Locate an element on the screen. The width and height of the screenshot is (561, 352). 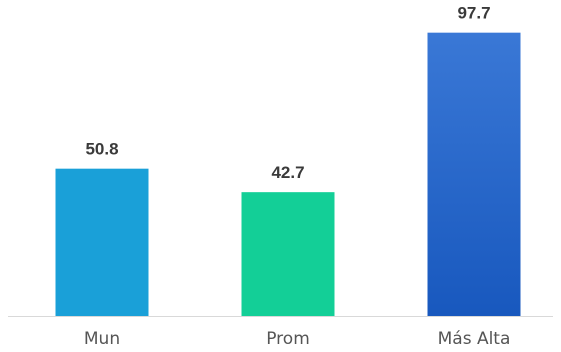
x-tick-label-prom: Prom is located at coordinates (288, 339).